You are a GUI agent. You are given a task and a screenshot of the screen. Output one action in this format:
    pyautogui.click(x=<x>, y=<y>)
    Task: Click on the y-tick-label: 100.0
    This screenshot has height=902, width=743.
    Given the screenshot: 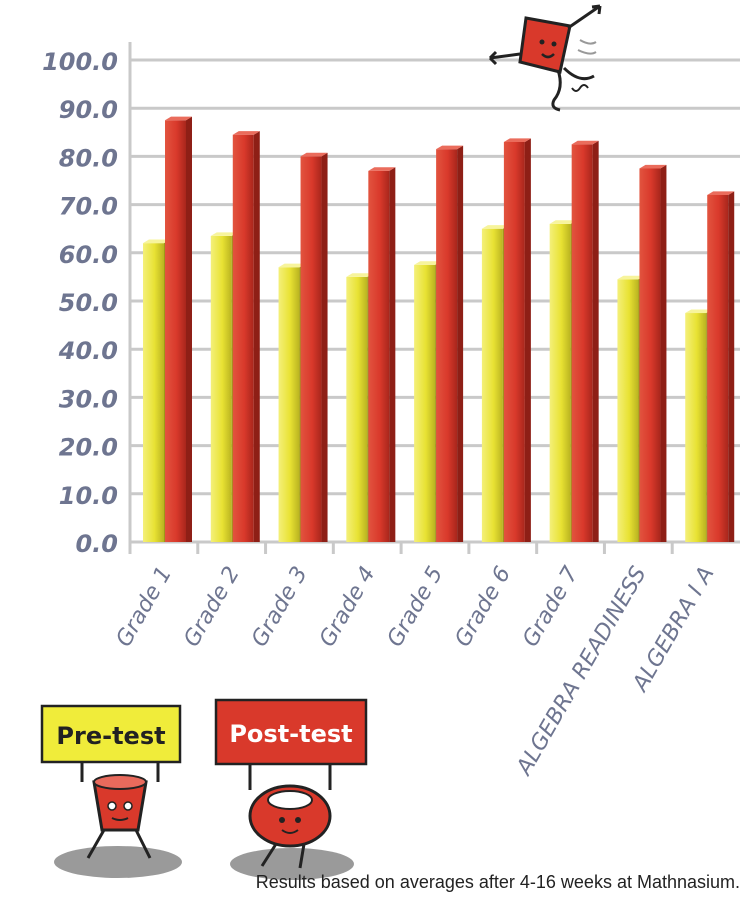 What is the action you would take?
    pyautogui.click(x=80, y=62)
    